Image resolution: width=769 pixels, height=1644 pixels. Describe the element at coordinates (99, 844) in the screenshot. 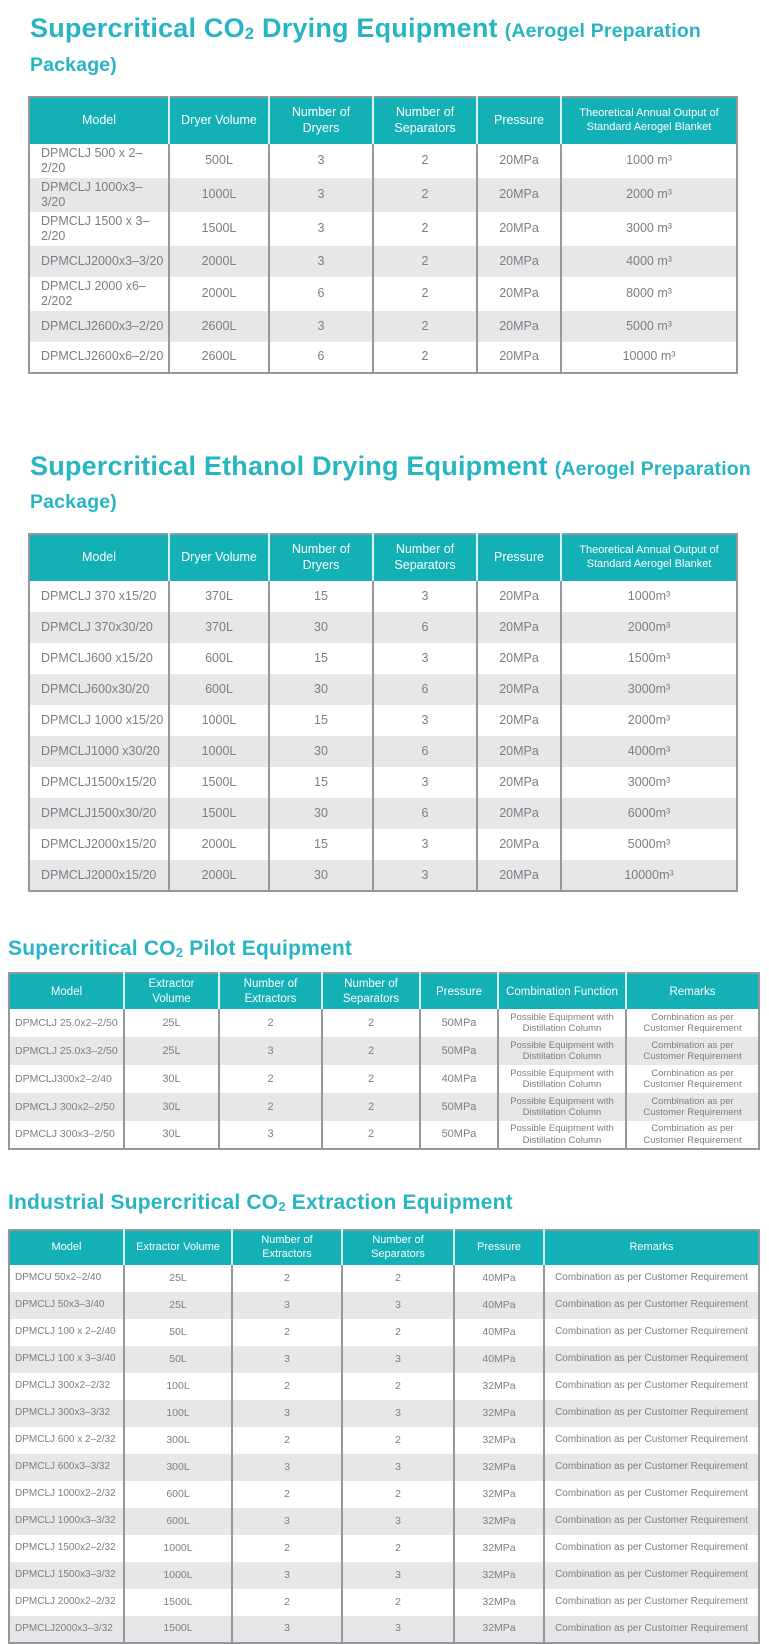

I see `table-cell: DPMCLJ2000x15/20` at that location.